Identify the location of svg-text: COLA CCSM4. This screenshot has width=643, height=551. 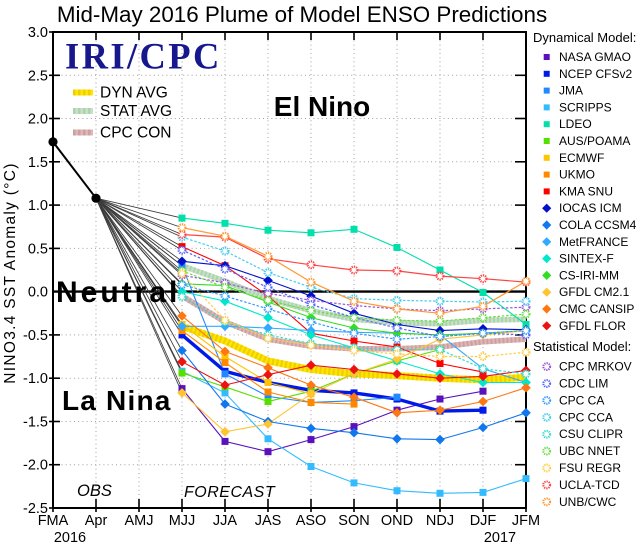
(598, 225).